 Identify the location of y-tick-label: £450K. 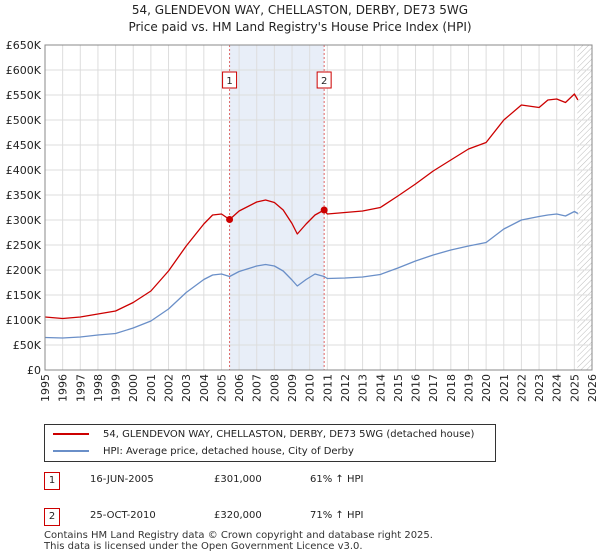
(24, 145).